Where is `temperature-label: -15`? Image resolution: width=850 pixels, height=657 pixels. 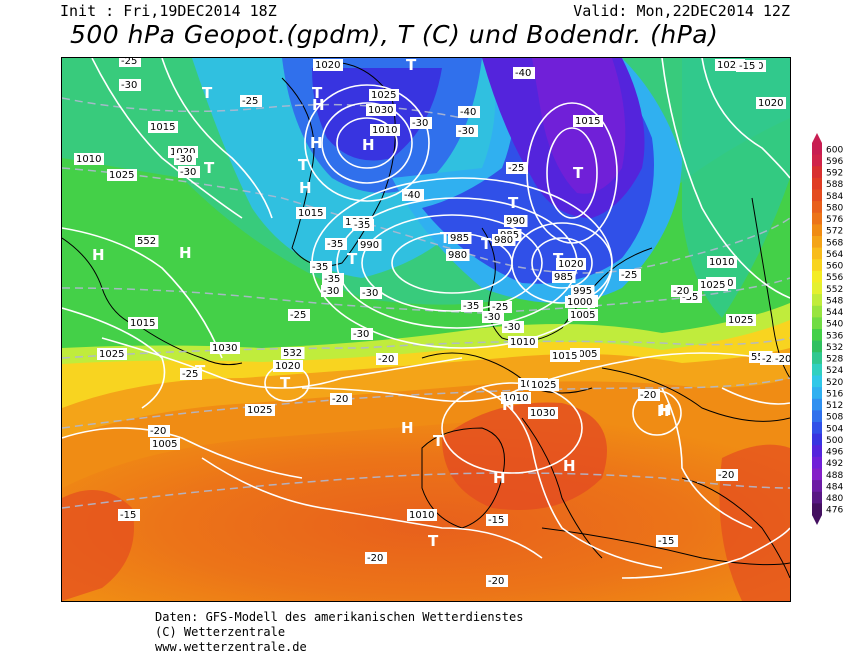
temperature-label: -15 is located at coordinates (129, 515).